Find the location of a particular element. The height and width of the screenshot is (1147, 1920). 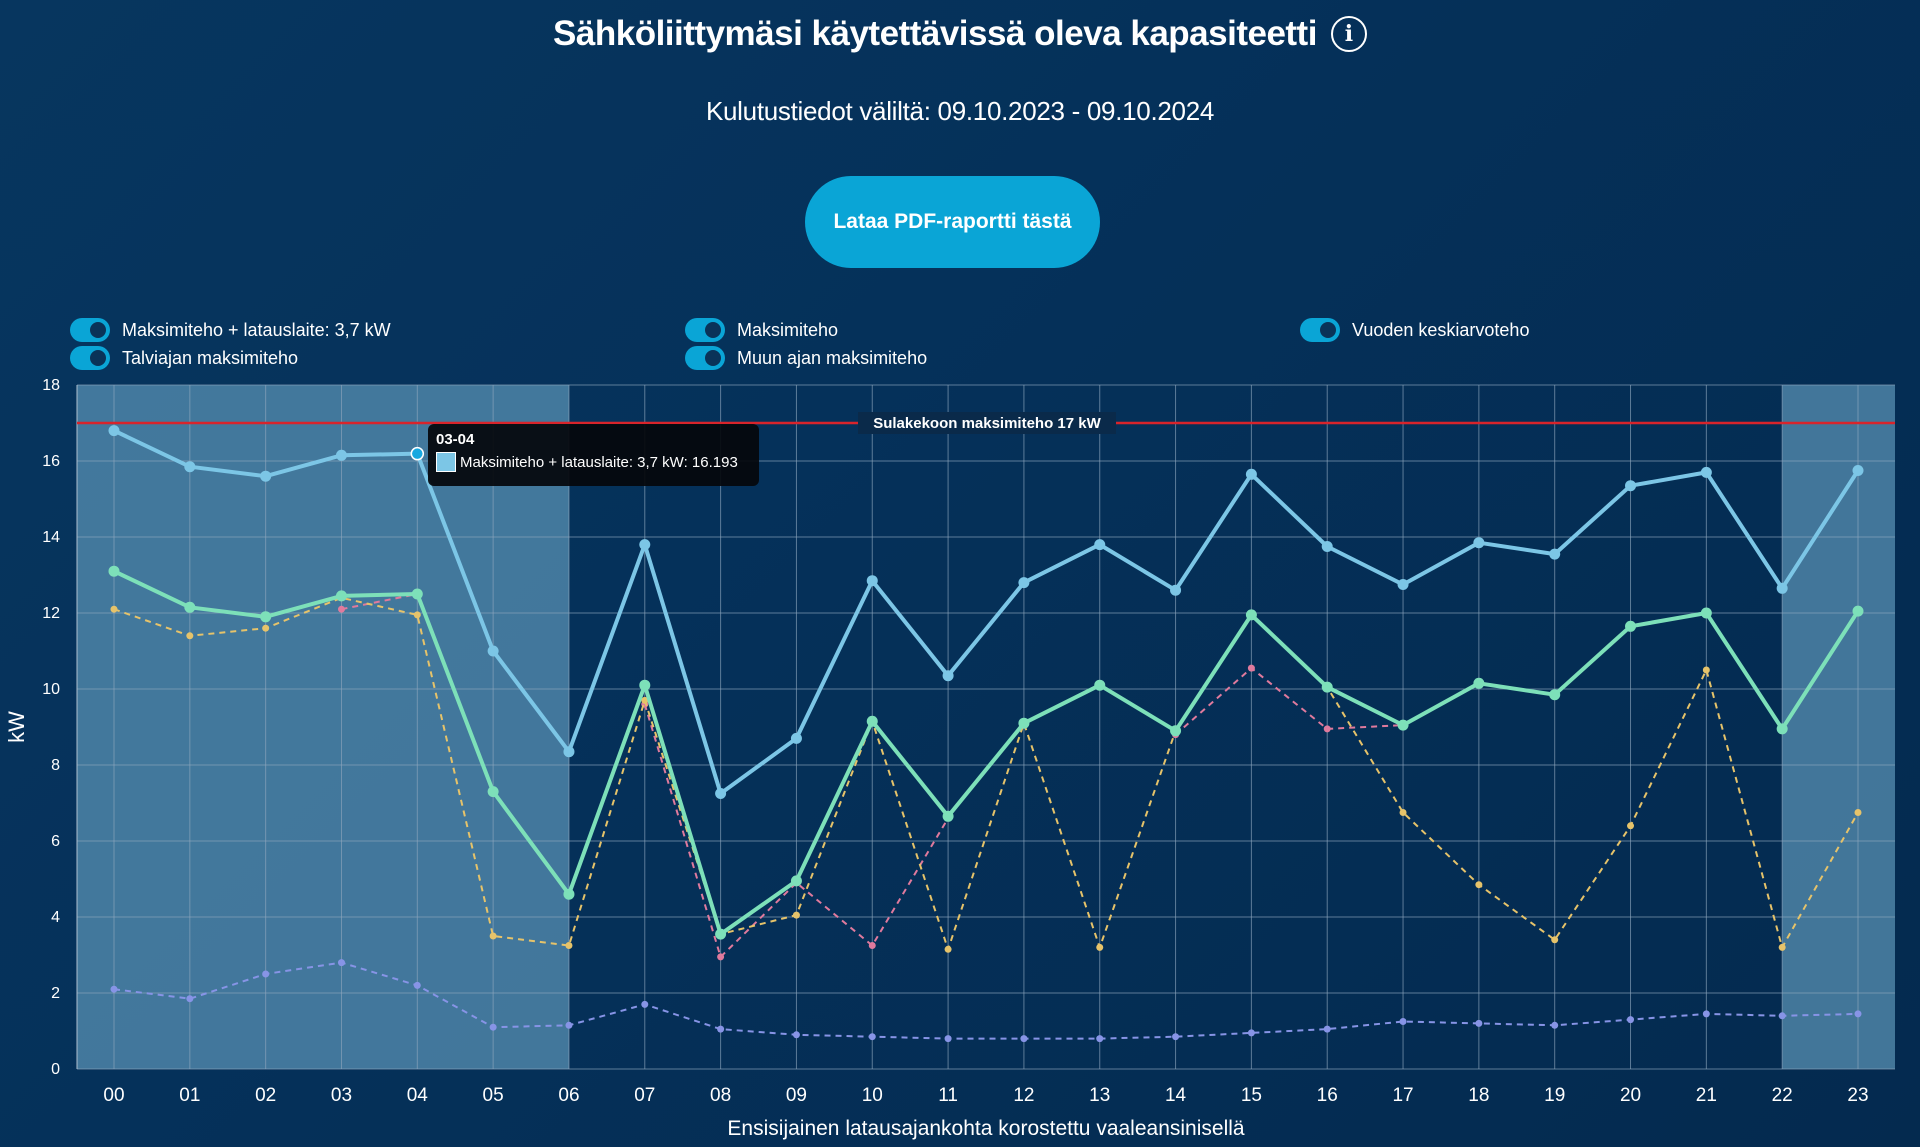

legend-item-max: Maksimiteho is located at coordinates (761, 330).